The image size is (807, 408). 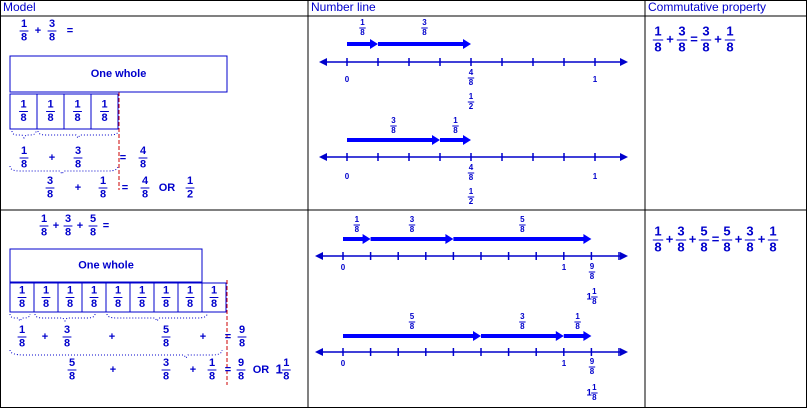 What do you see at coordinates (119, 74) in the screenshot?
I see `whole-label: One whole` at bounding box center [119, 74].